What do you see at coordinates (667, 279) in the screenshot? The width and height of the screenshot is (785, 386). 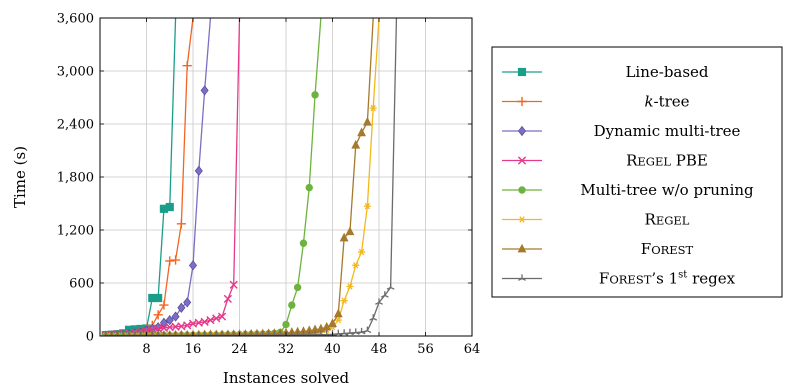 I see `legend-label-7: FOREST’s 1st regex` at bounding box center [667, 279].